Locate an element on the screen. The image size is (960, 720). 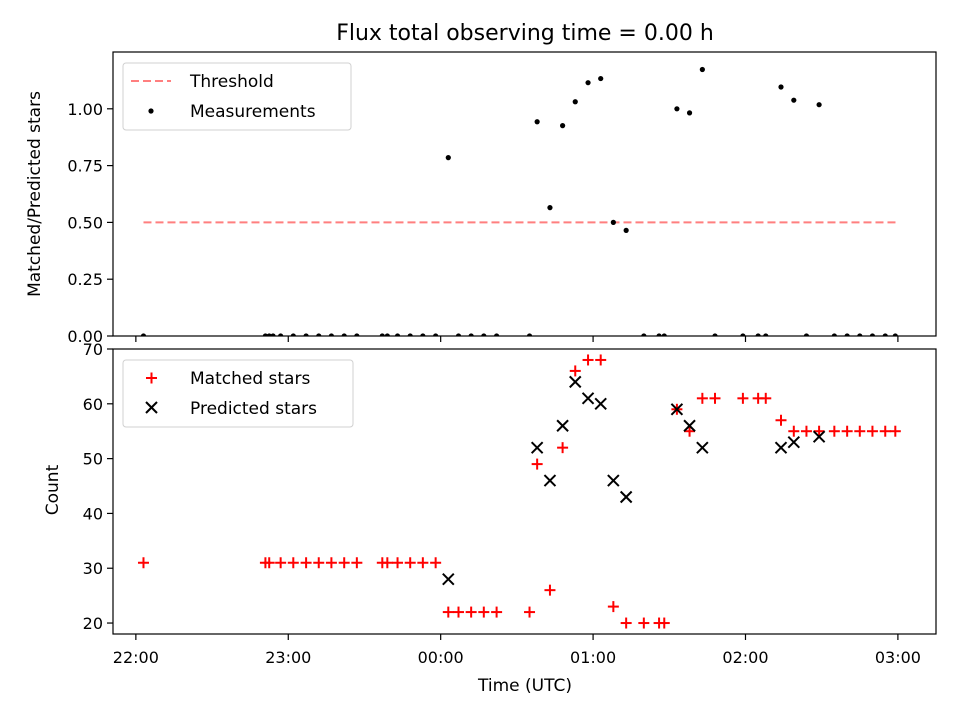
legend-threshold-label: Threshold is located at coordinates (231, 82).